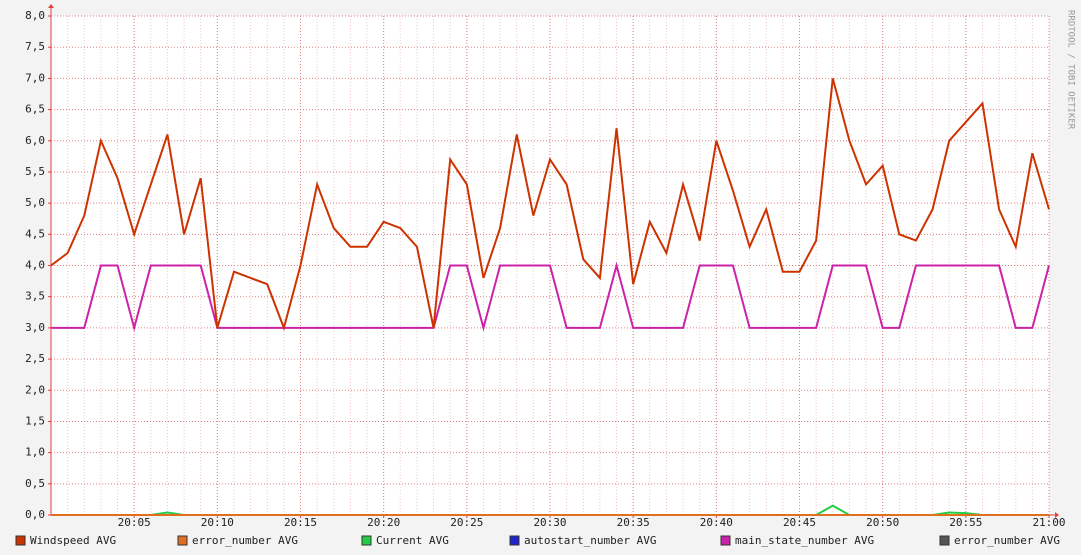 This screenshot has width=1081, height=555. Describe the element at coordinates (1071, 70) in the screenshot. I see `watermark: RRDTOOL / TOBI OETIKER` at that location.